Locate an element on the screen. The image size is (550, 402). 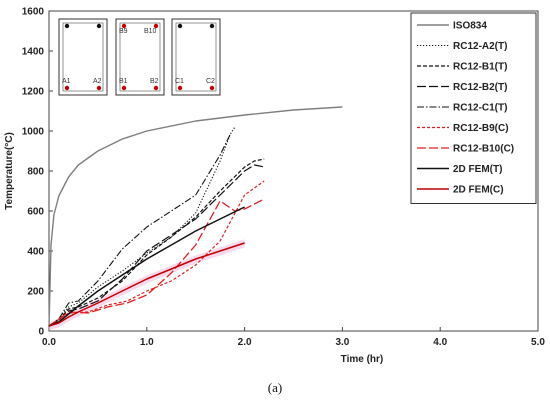
y-tick-label: 200 is located at coordinates (35, 292).